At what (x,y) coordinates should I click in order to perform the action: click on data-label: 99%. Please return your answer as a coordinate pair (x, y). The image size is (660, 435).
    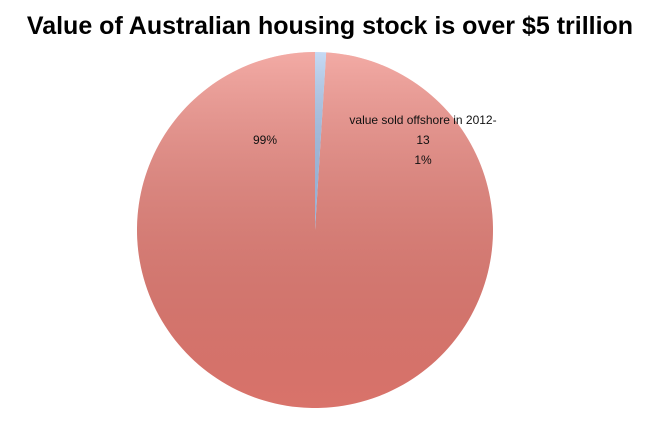
    Looking at the image, I should click on (265, 140).